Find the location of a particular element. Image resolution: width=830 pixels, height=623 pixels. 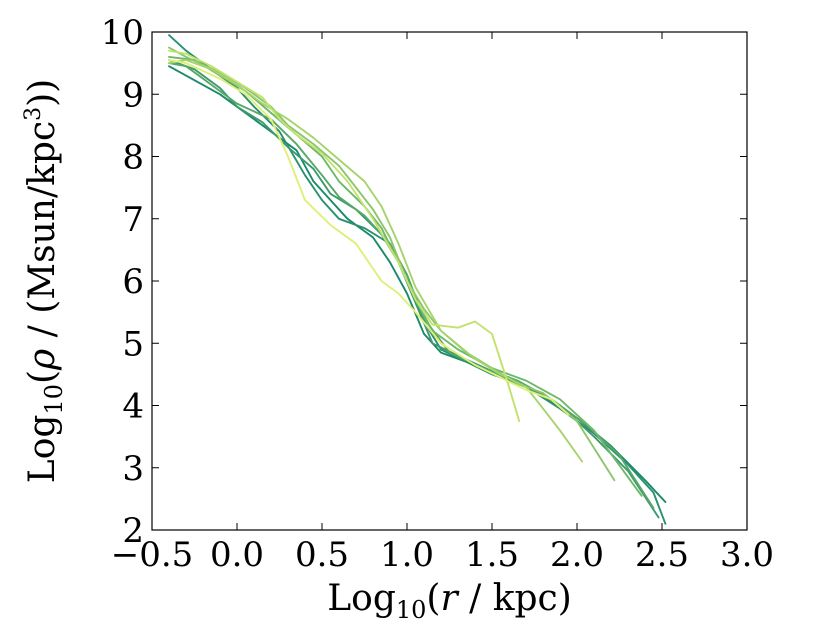

y-axis-title: Log10(ρ / (Msun/kpc3)) is located at coordinates (44, 281).